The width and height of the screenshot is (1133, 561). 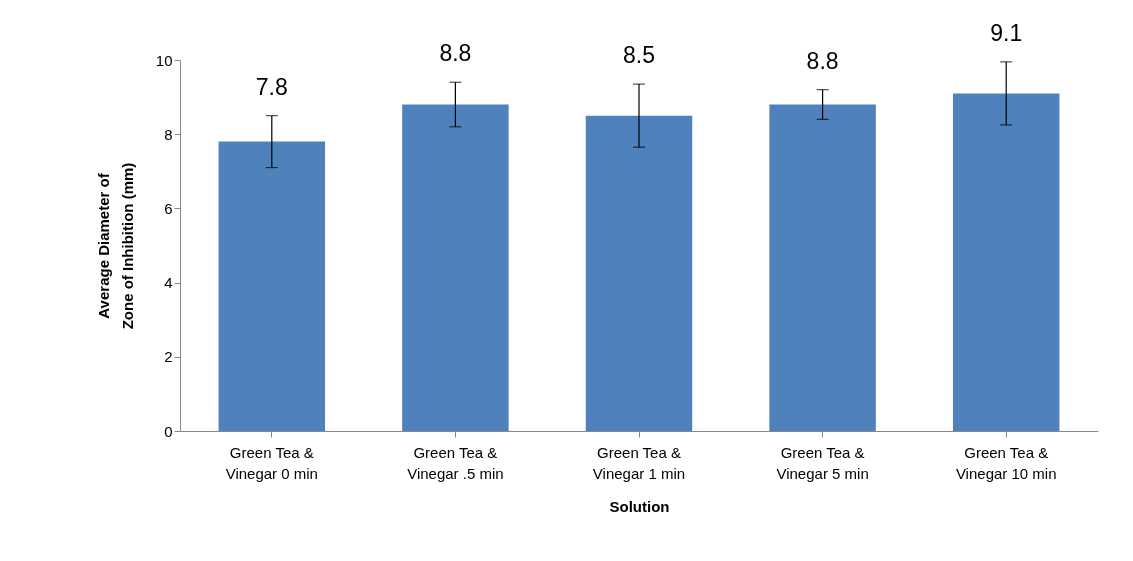 I want to click on data-label: 8.5, so click(x=639, y=55).